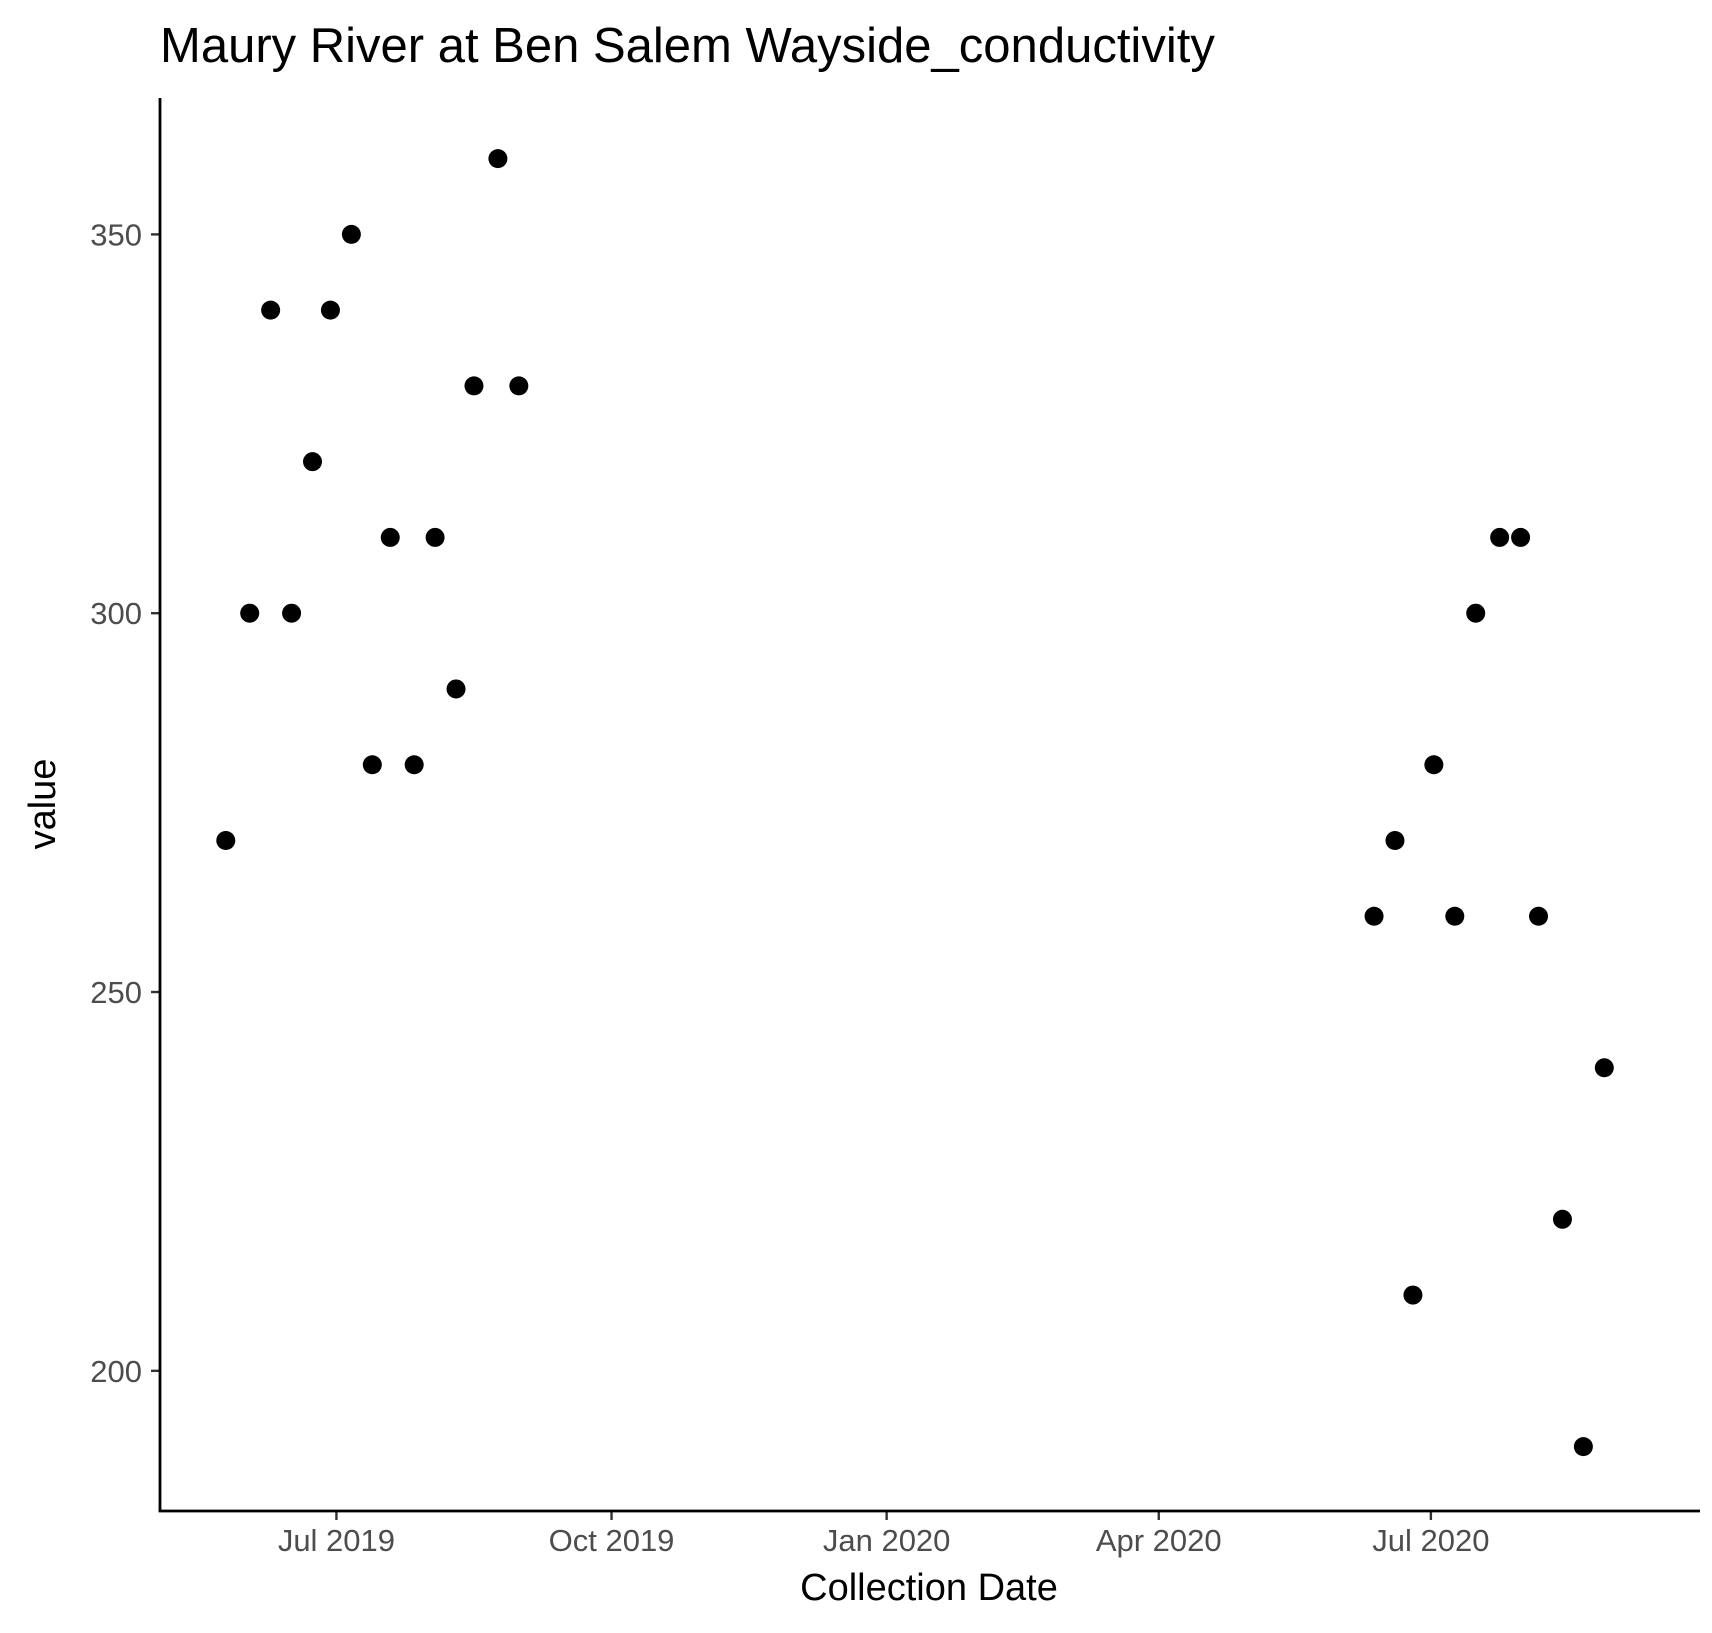  I want to click on y-tick-label: 350, so click(116, 234).